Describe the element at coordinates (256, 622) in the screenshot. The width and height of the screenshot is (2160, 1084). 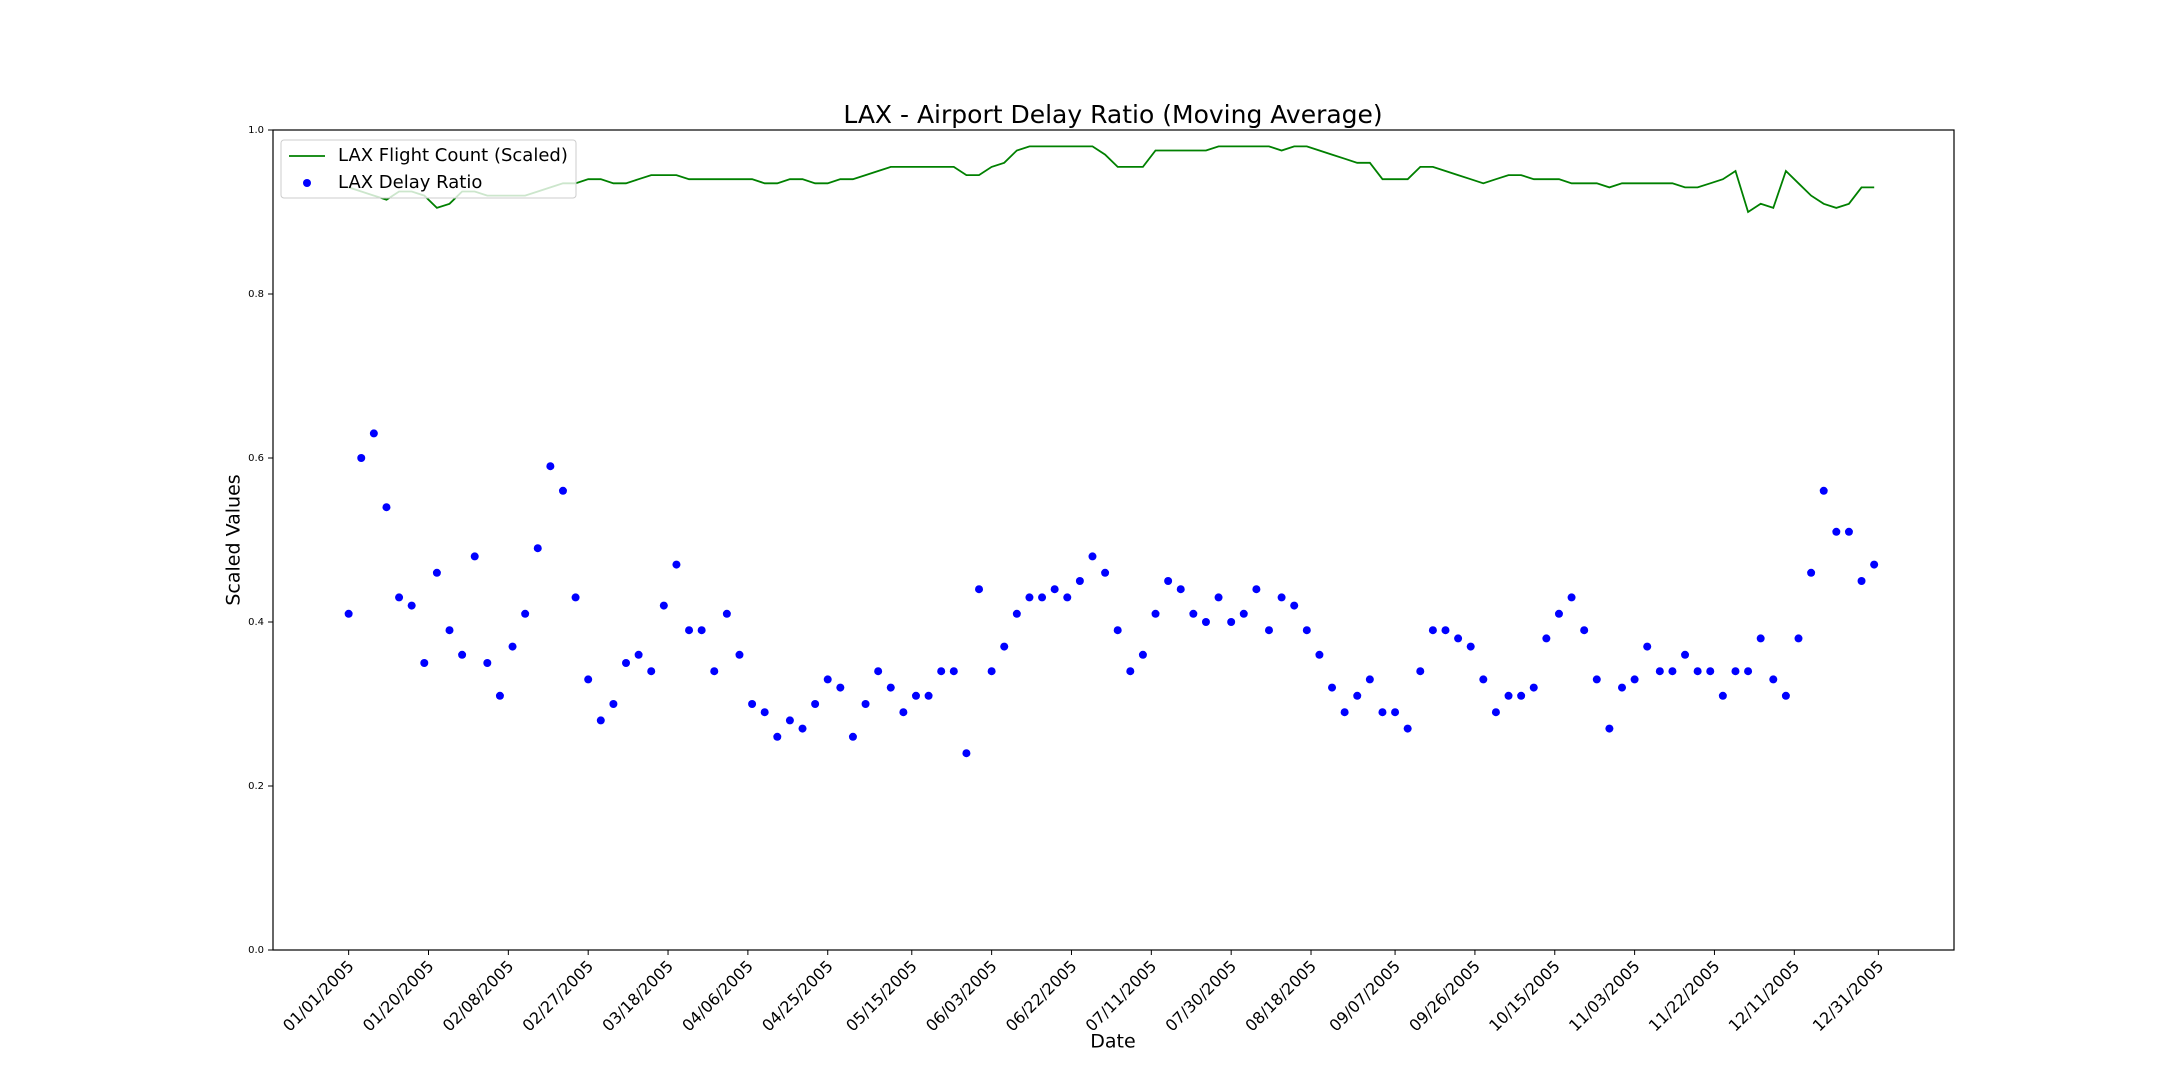
I see `y-tick-label: 0.4` at that location.